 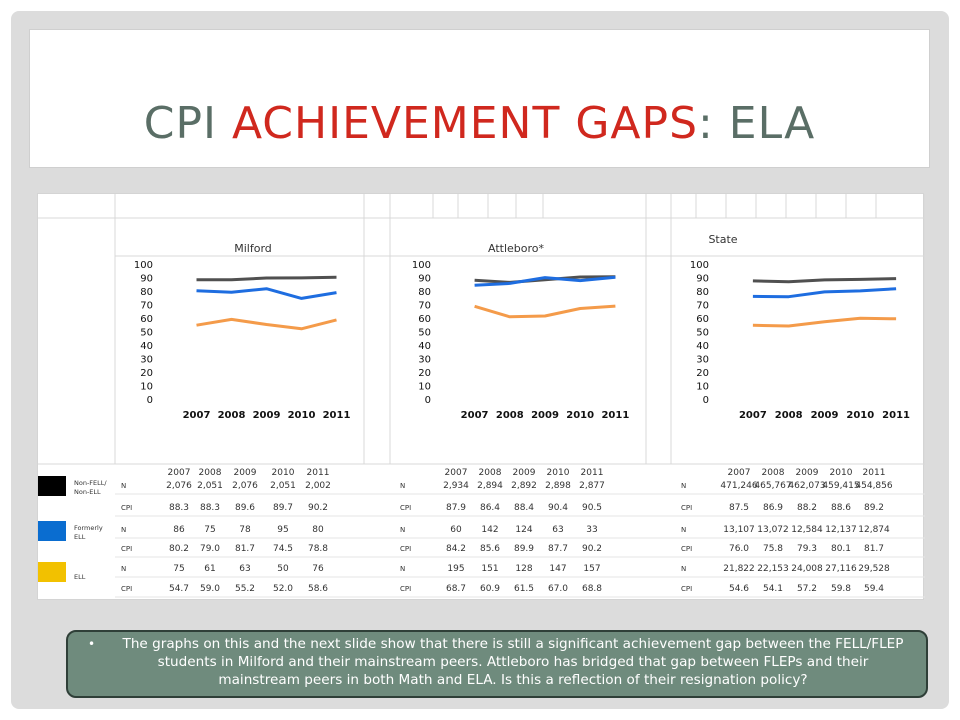 What do you see at coordinates (267, 415) in the screenshot?
I see `x-tick-label: 2009` at bounding box center [267, 415].